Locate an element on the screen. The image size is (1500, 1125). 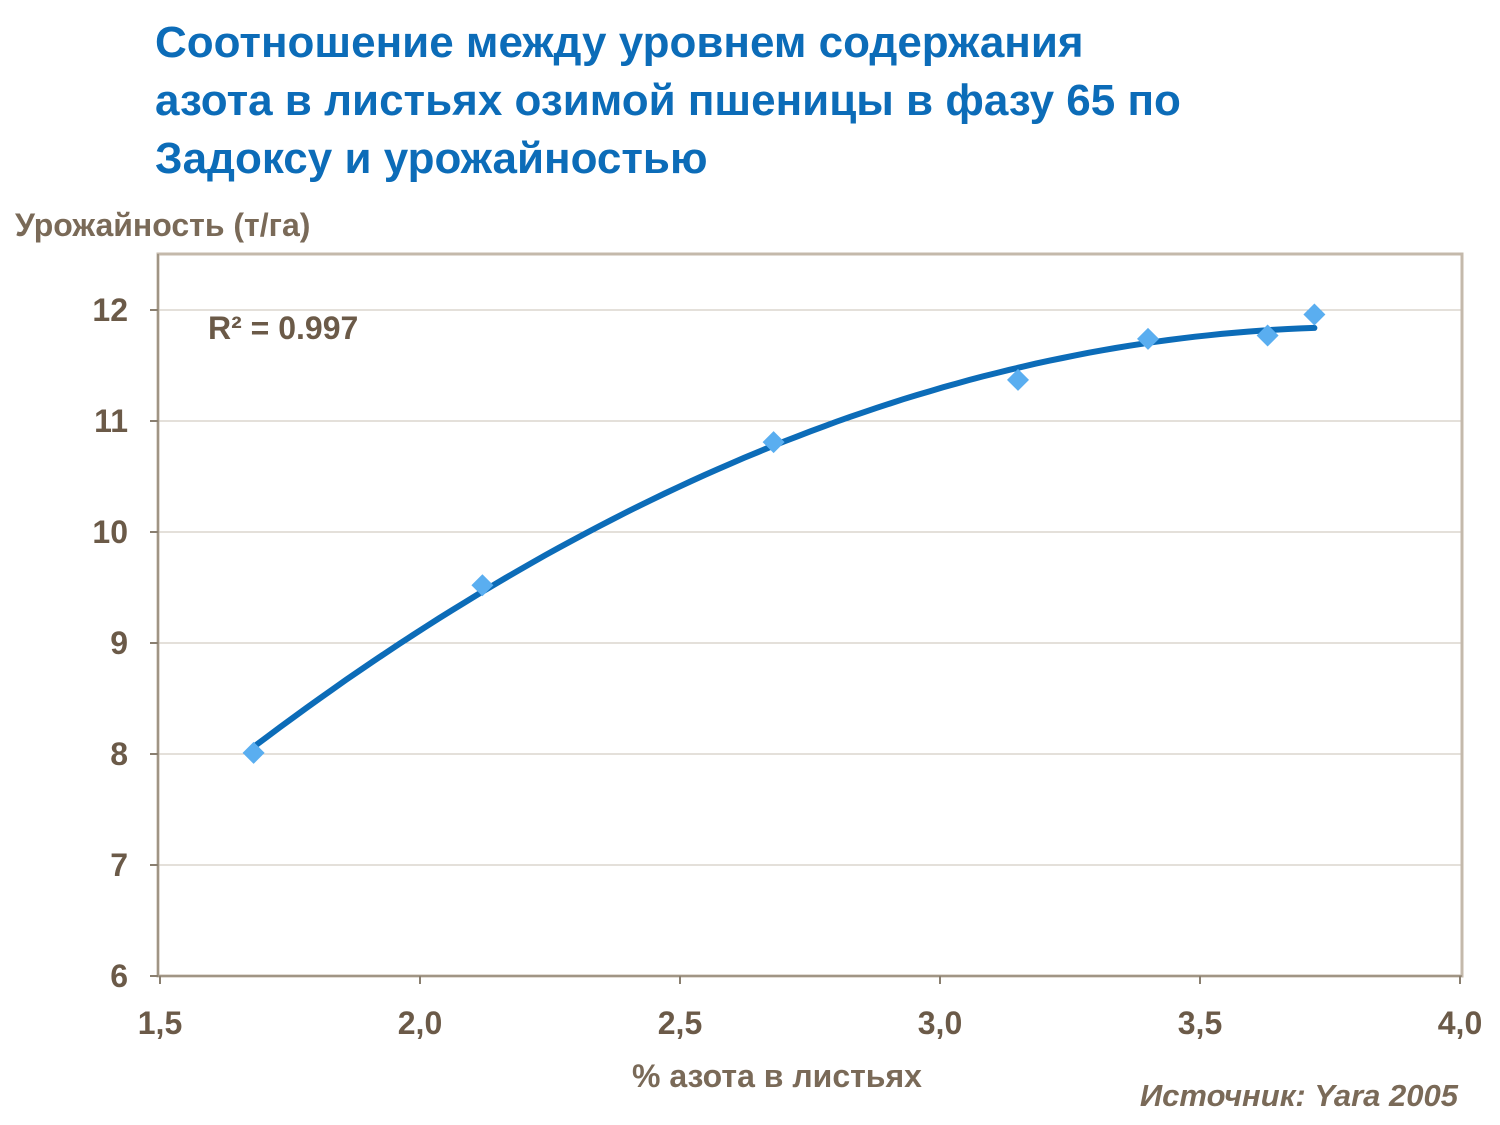
x-tick-label: 2,0 is located at coordinates (420, 1023).